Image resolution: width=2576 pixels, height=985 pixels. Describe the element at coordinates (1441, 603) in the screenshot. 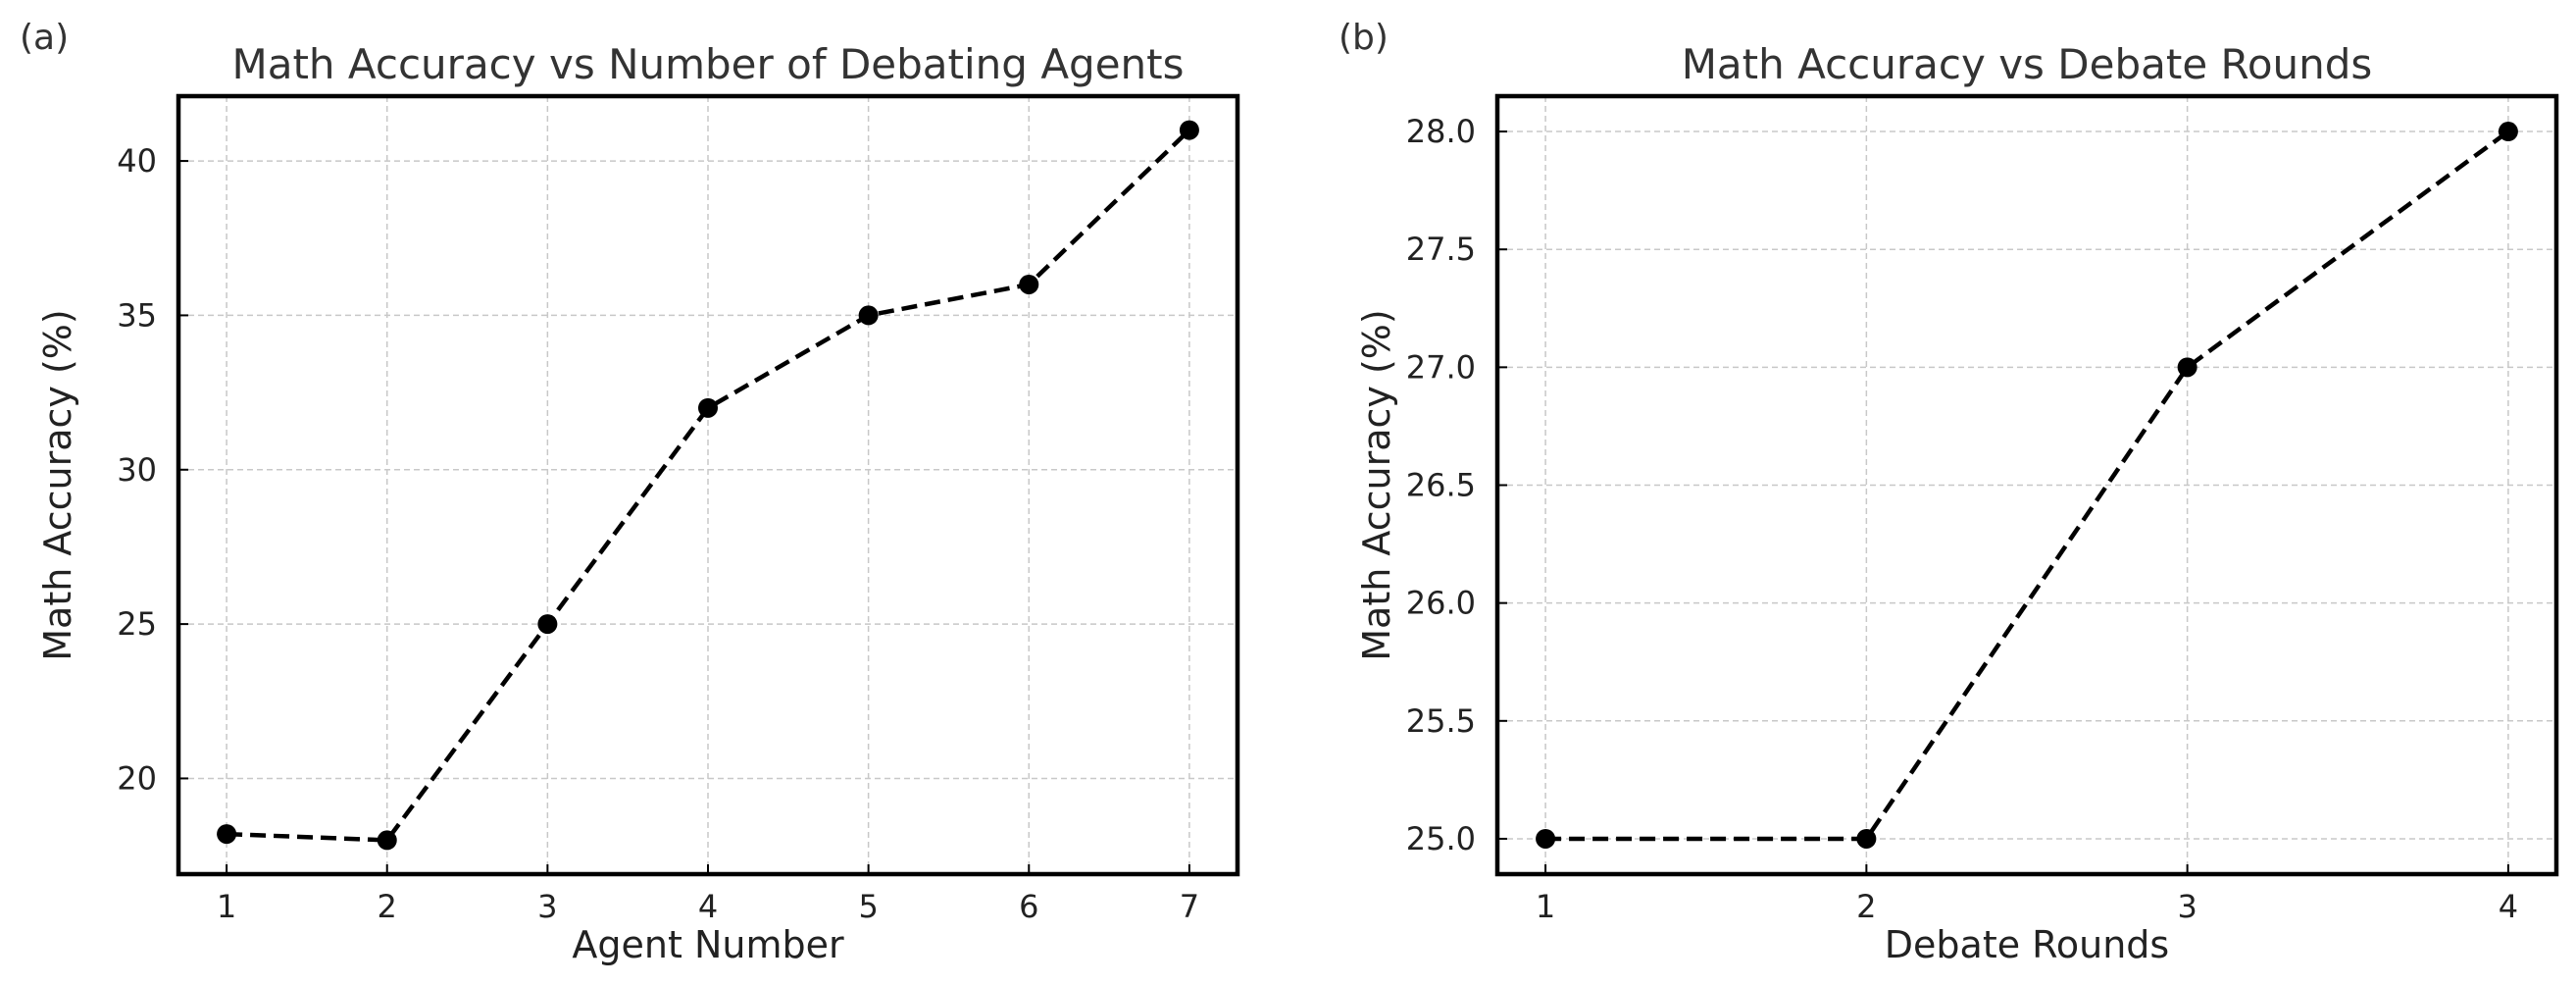

I see `y-tick-label: 26.0` at that location.